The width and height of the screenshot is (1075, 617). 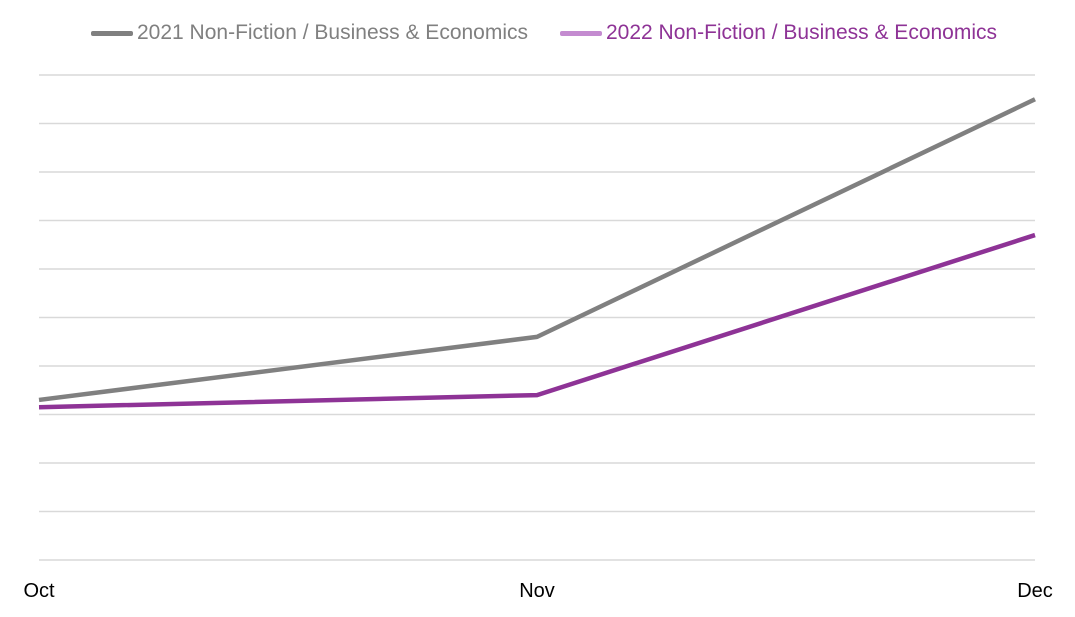 I want to click on x-axis-tick-labels: Oct Nov Dec, so click(x=537, y=591).